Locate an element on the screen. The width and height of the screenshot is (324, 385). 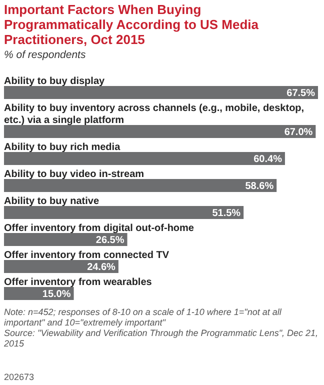
data-label: 24.6% is located at coordinates (101, 267).